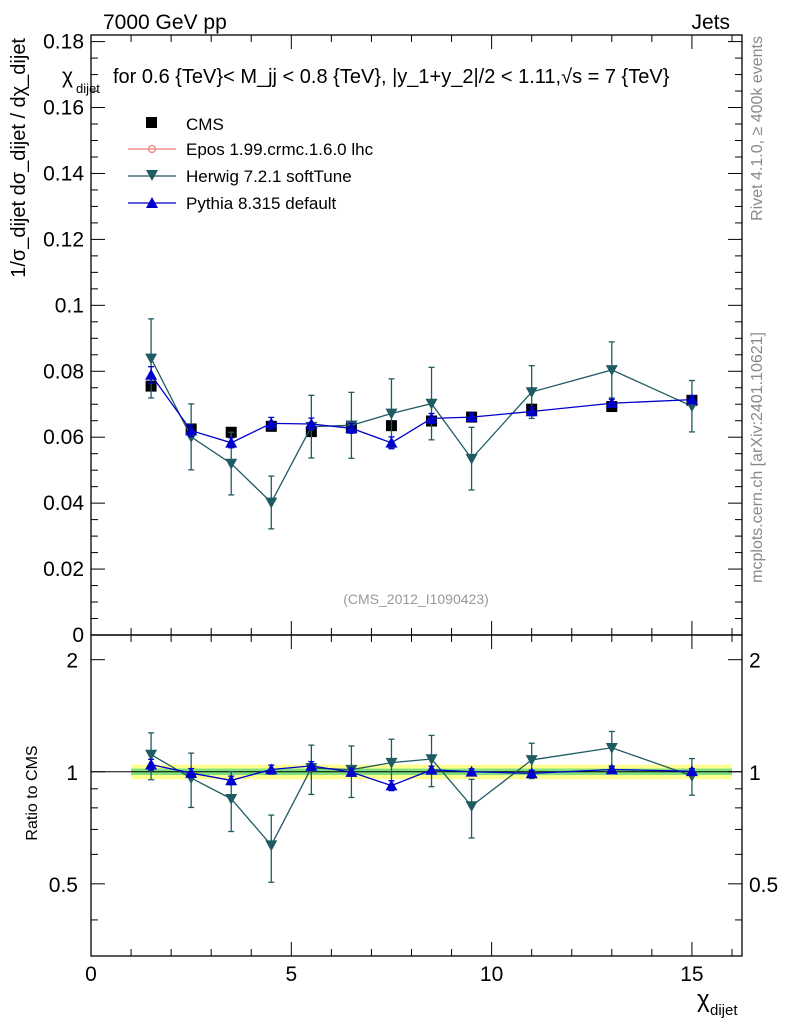 Image resolution: width=786 pixels, height=1024 pixels. I want to click on header-left: 7000 GeV pp, so click(165, 22).